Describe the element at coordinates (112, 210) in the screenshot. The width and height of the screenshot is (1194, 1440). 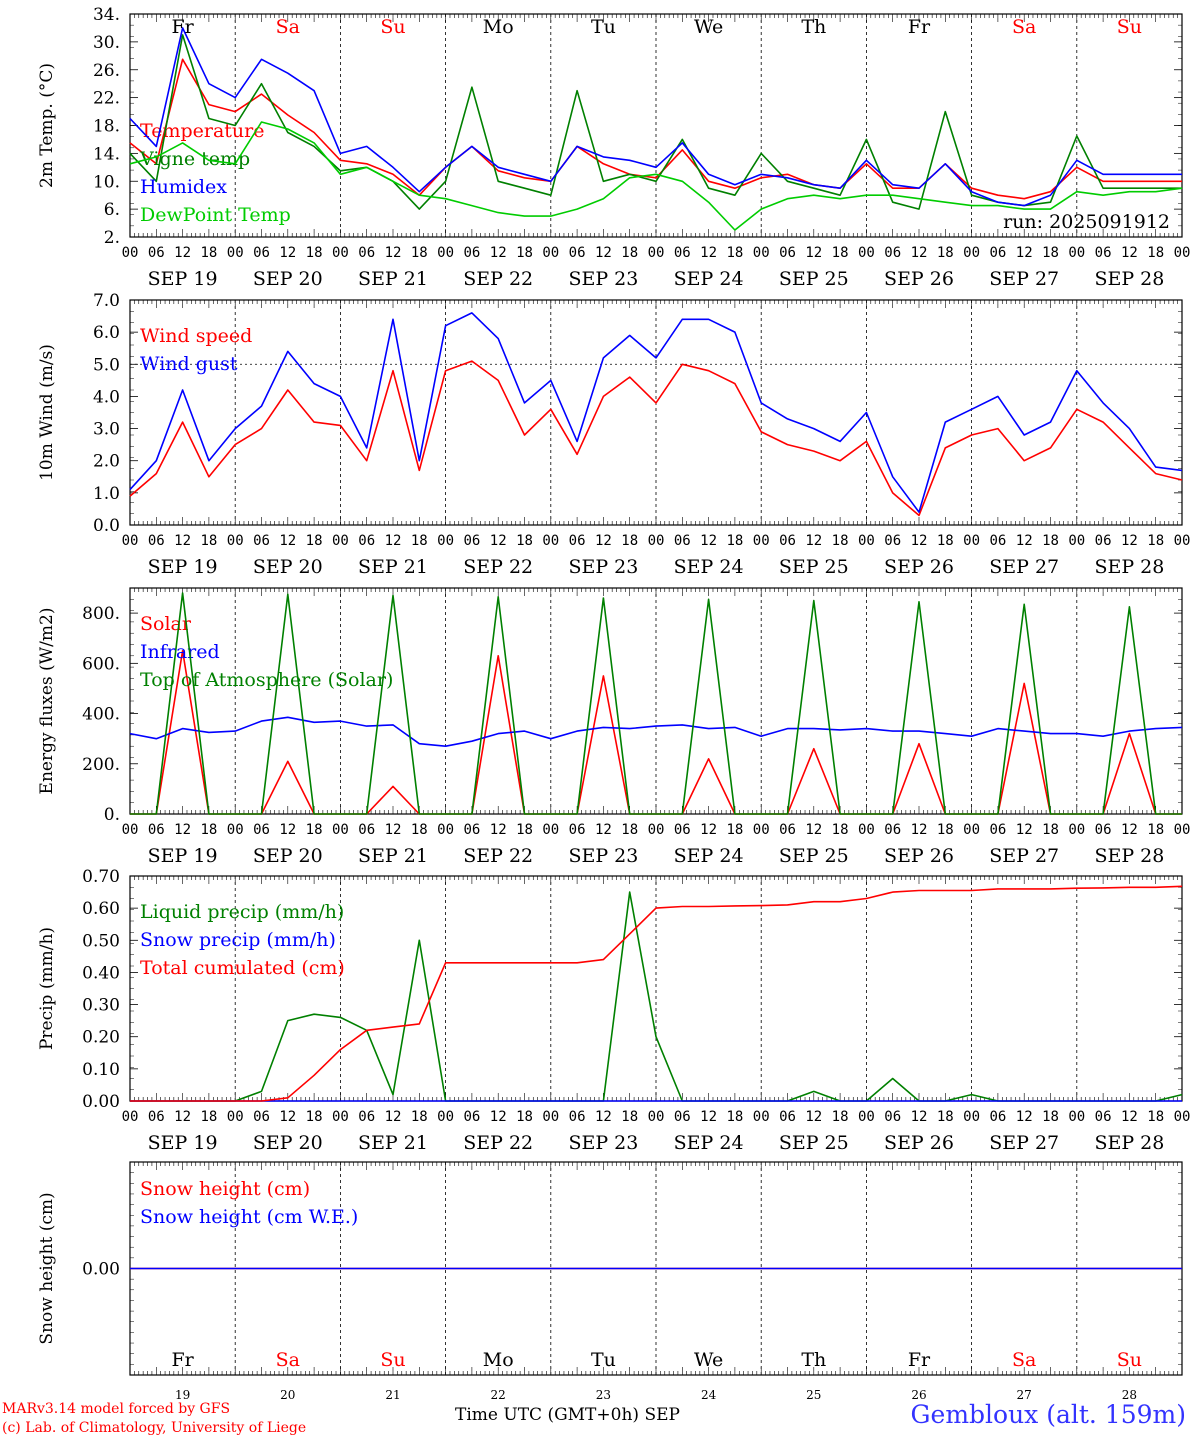
I see `y-tick-label: 6.` at that location.